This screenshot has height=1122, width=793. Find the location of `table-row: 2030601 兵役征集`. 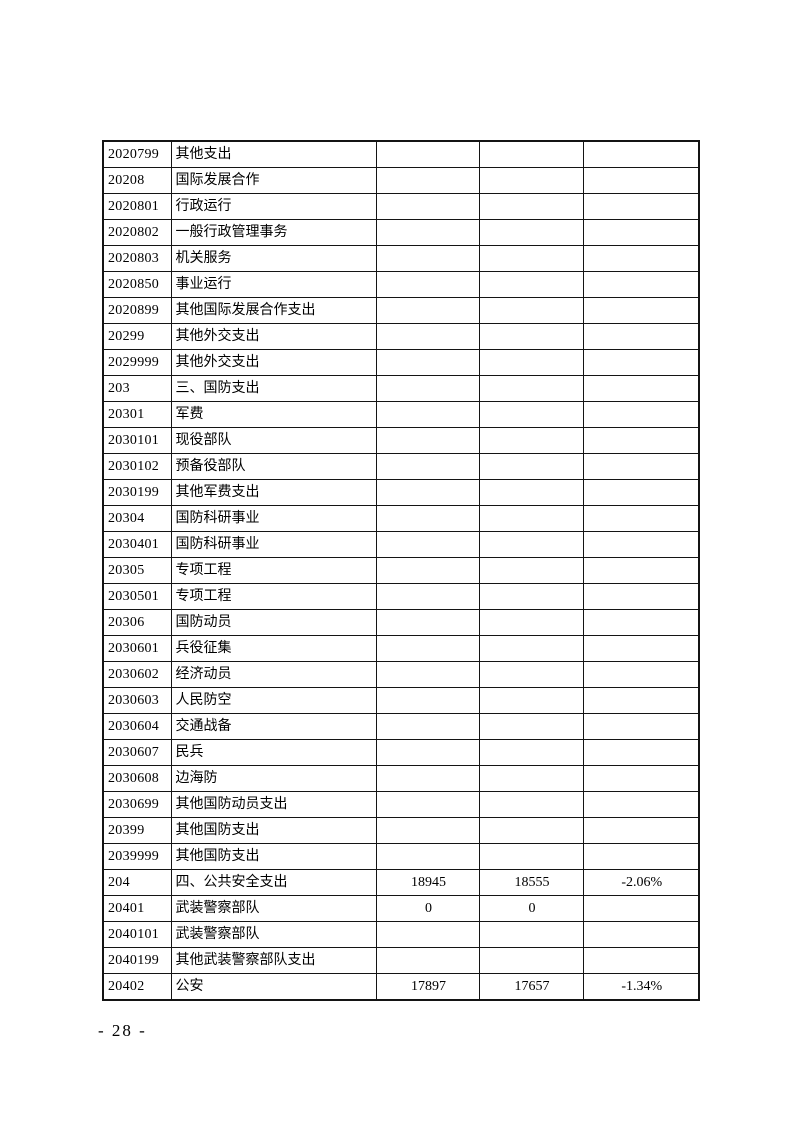

table-row: 2030601 兵役征集 is located at coordinates (401, 648).